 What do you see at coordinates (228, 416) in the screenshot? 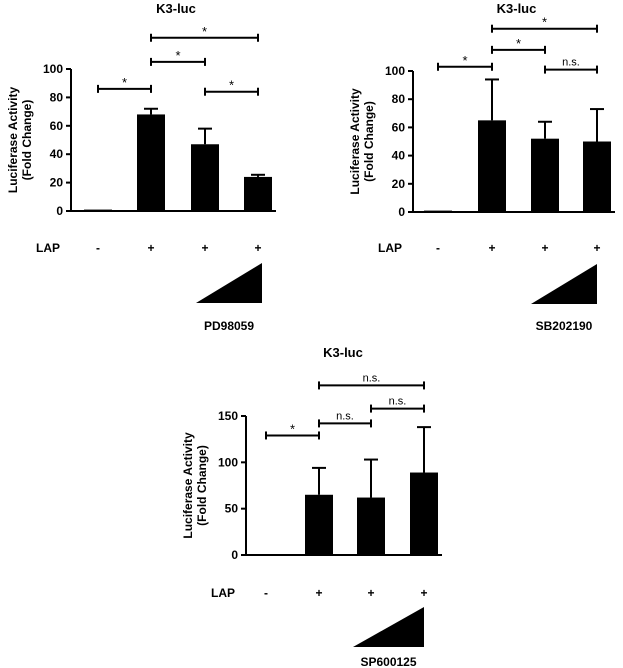
I see `y-tick-label: 150` at bounding box center [228, 416].